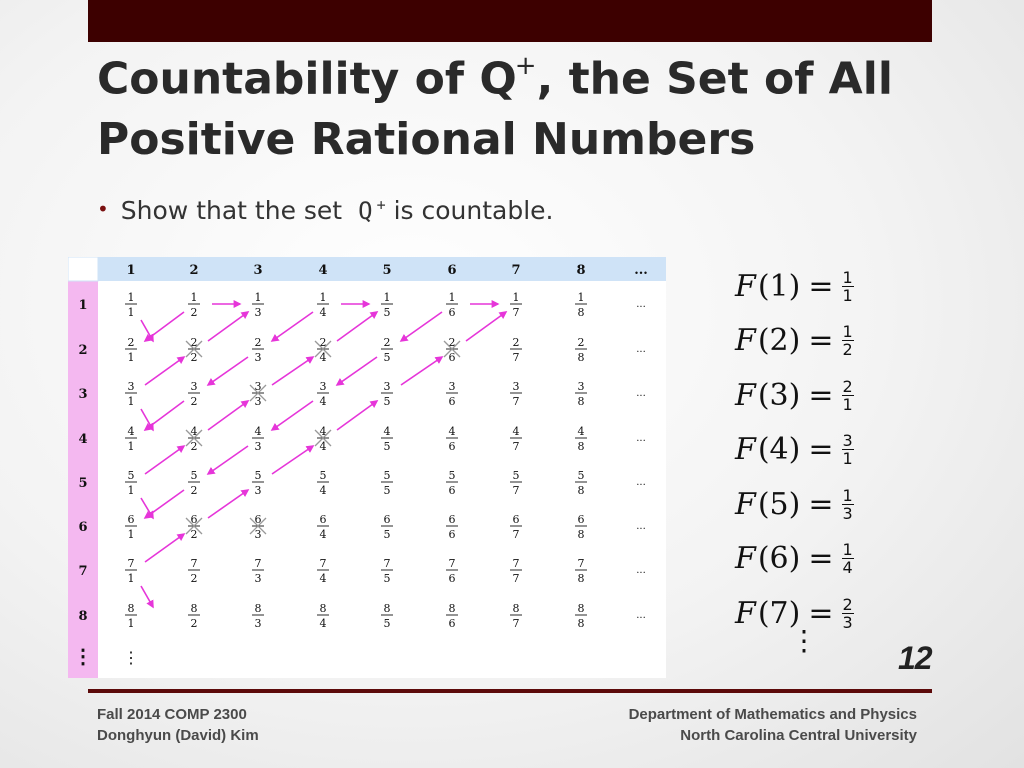 This screenshot has height=768, width=1024. I want to click on mapping-n: 4, so click(779, 450).